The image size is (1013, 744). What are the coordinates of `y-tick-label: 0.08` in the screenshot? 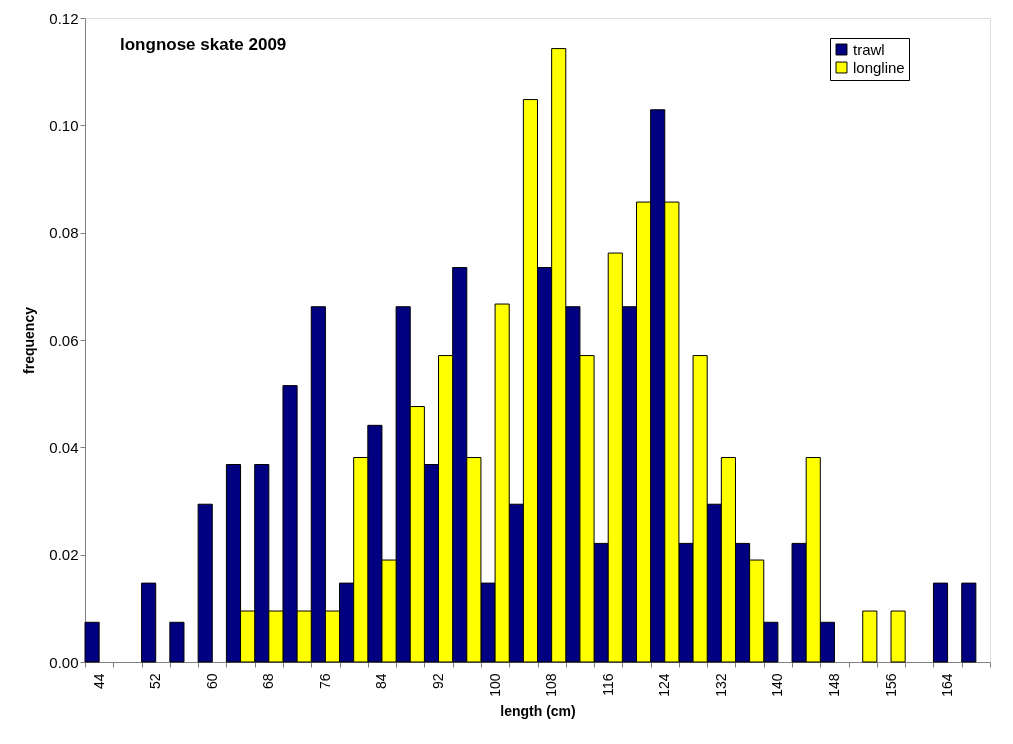 It's located at (64, 233).